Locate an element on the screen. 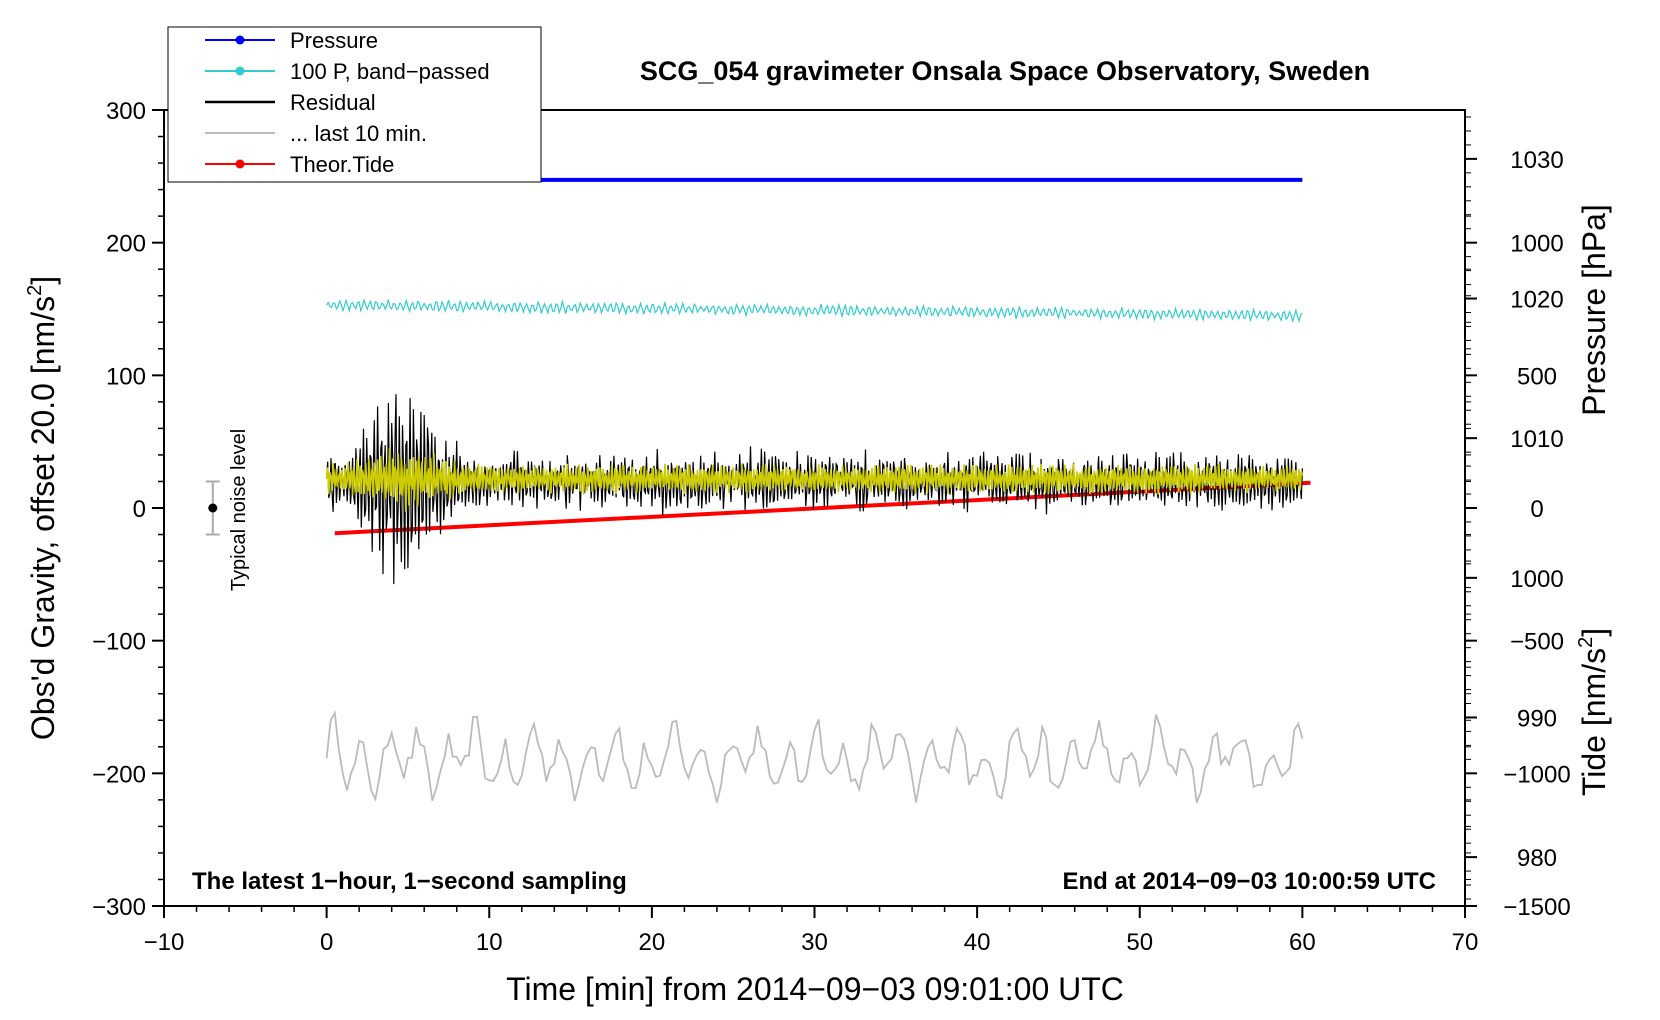 This screenshot has height=1020, width=1660. legend-label: Residual is located at coordinates (333, 102).